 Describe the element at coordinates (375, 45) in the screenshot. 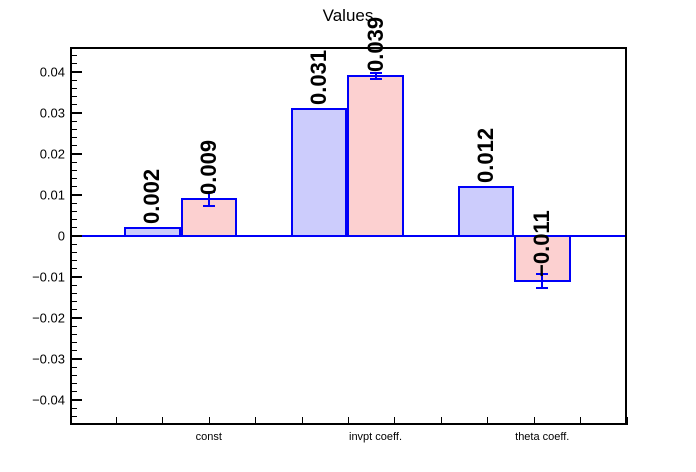

I see `value-label: 0.039` at that location.